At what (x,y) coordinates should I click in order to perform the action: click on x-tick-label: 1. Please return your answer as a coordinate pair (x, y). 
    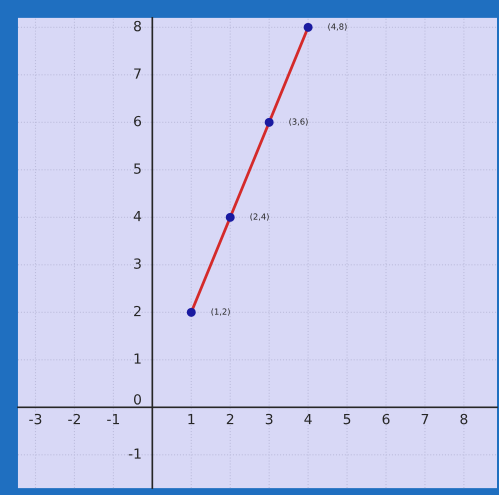
    Looking at the image, I should click on (191, 419).